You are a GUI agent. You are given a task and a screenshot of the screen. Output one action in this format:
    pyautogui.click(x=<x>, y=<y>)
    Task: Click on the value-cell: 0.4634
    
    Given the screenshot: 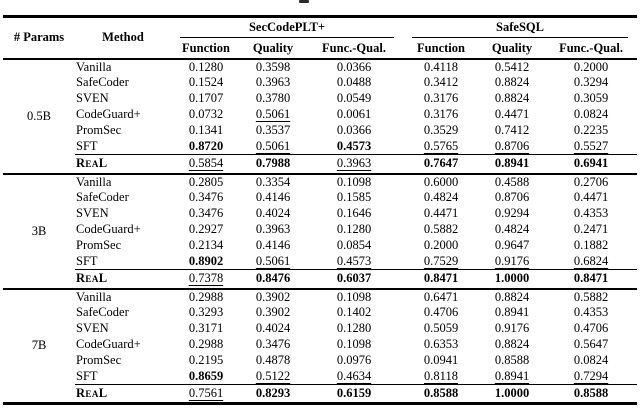 What is the action you would take?
    pyautogui.click(x=354, y=375)
    